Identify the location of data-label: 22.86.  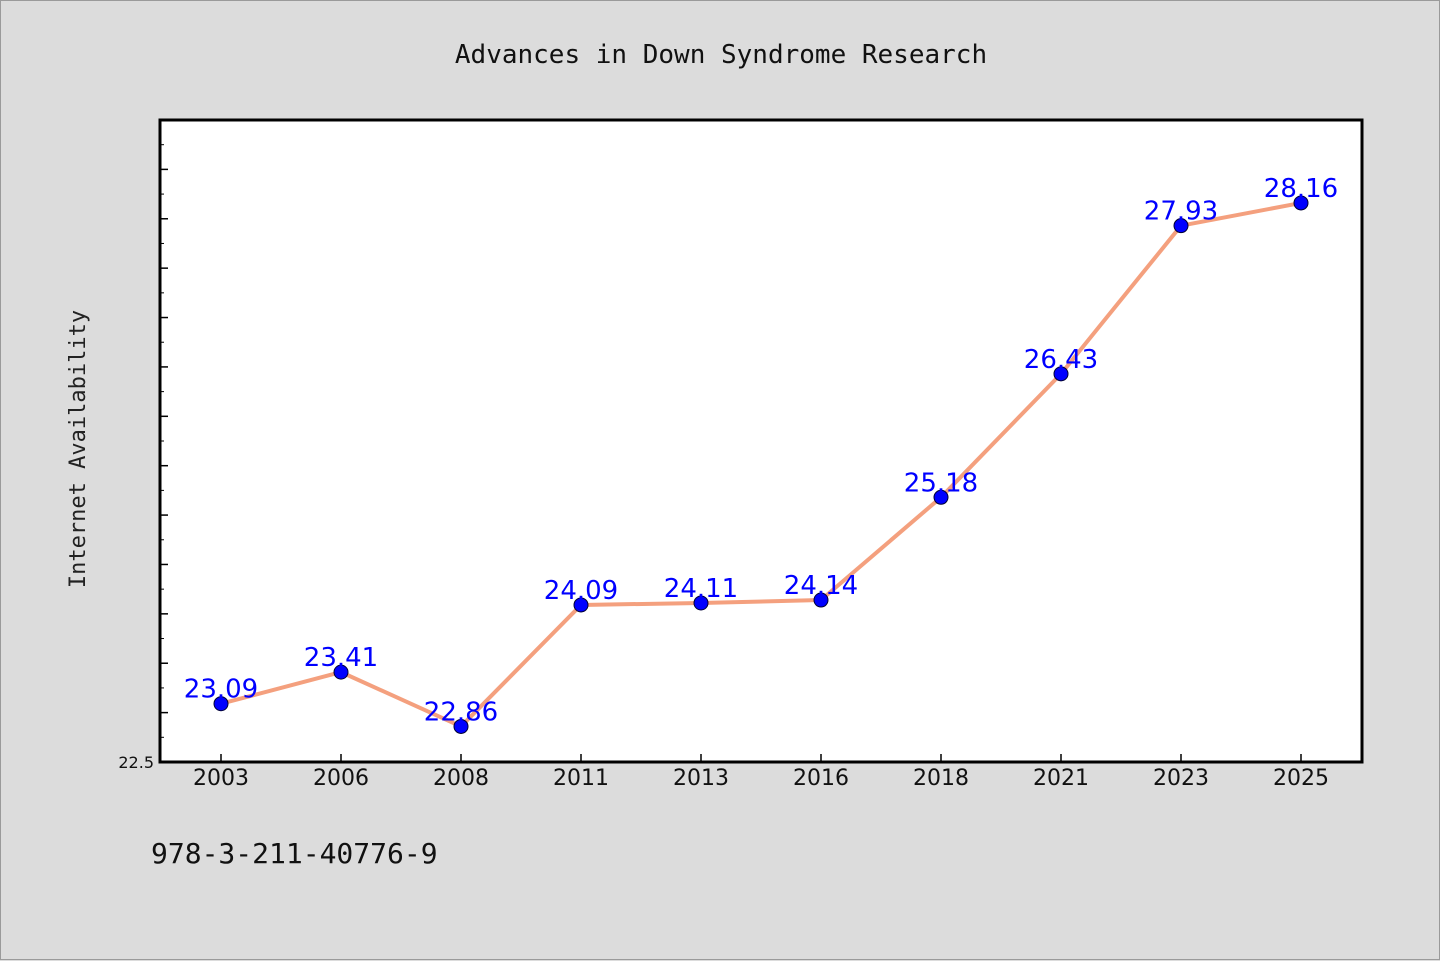
(461, 712).